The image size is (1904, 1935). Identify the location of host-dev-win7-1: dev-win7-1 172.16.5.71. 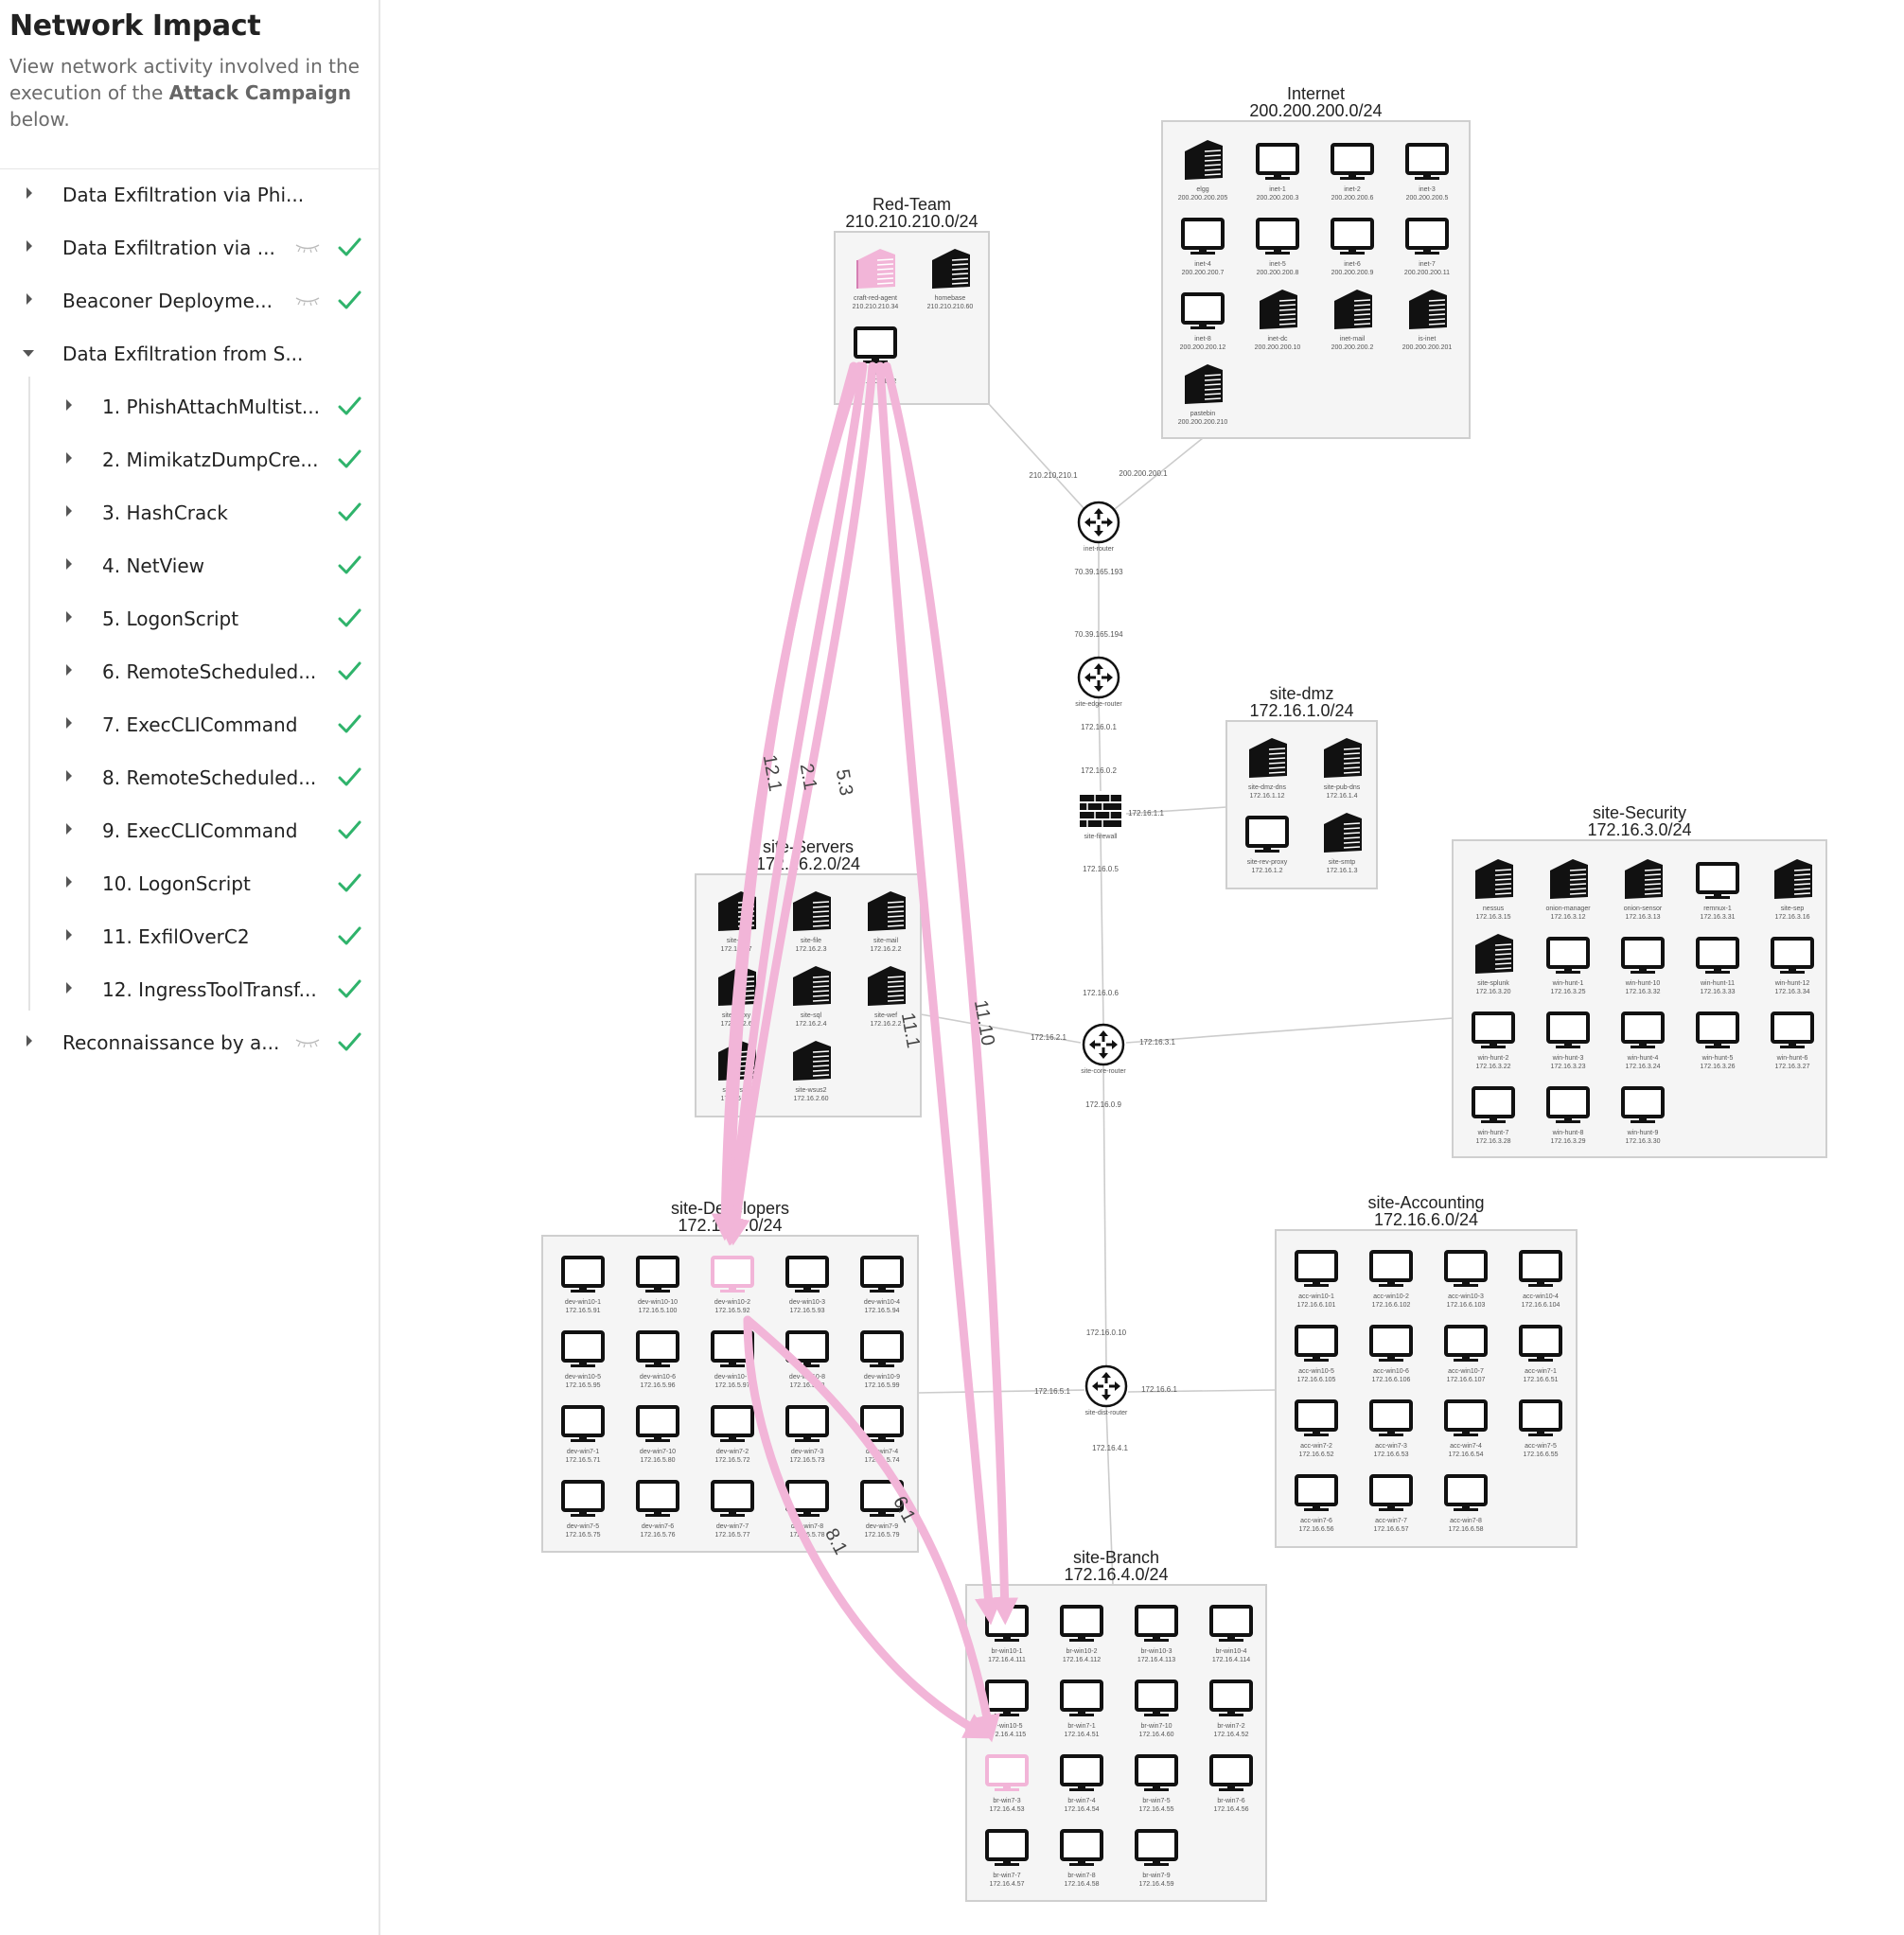
(583, 1434).